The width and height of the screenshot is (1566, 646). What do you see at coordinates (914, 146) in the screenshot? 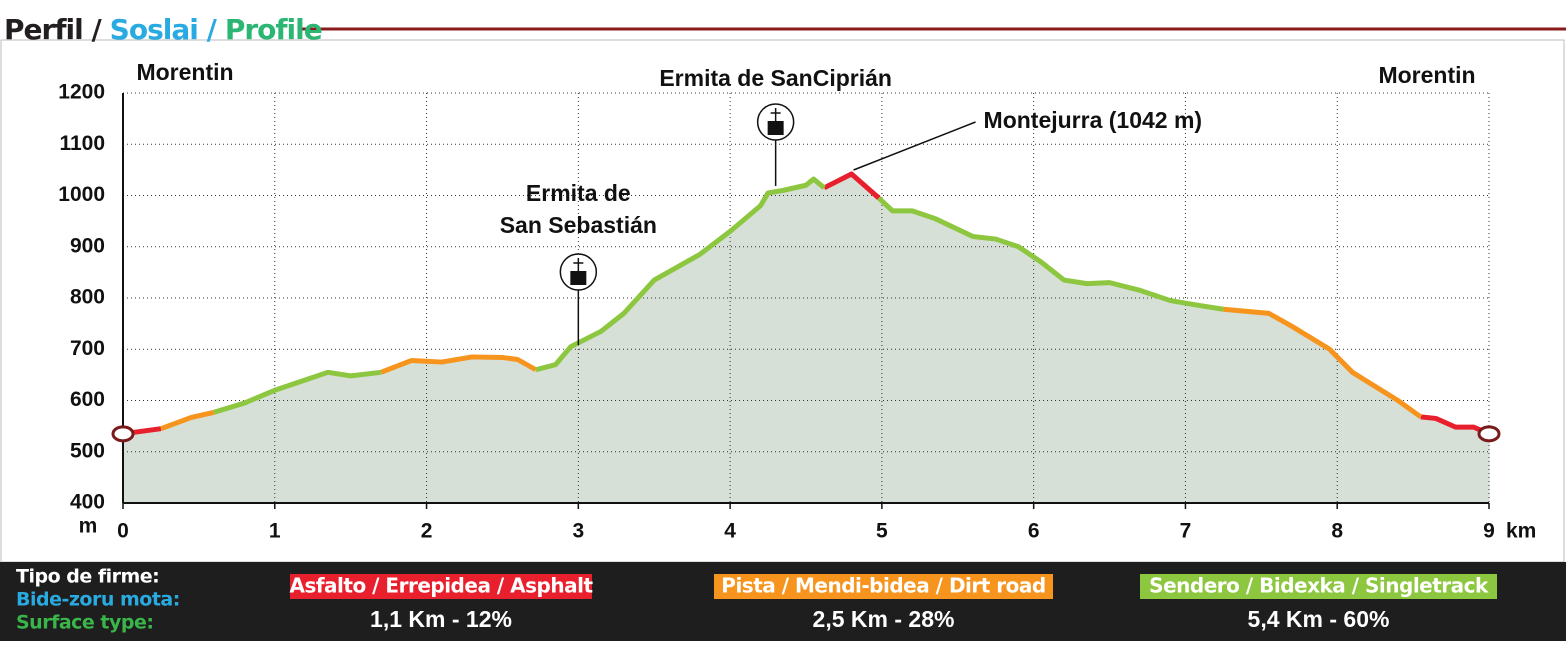
I see `leader-line` at bounding box center [914, 146].